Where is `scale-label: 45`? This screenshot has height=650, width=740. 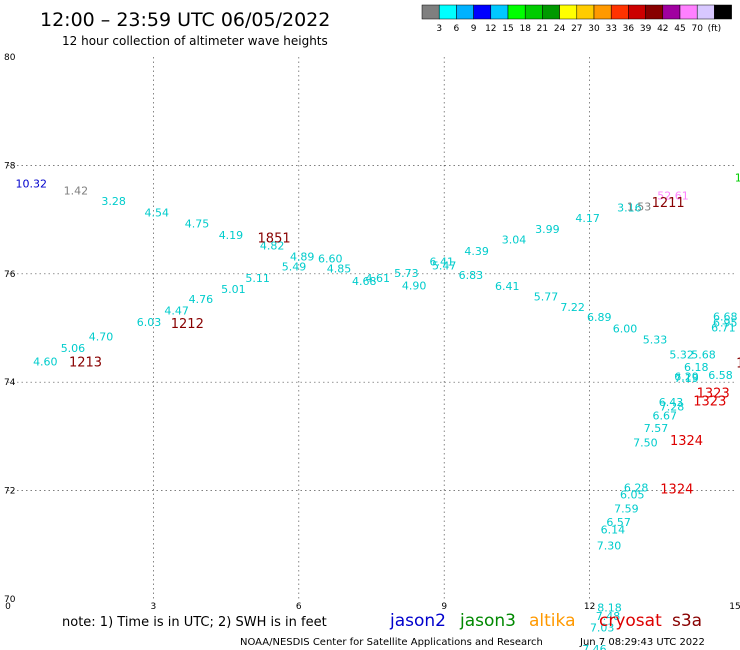 scale-label: 45 is located at coordinates (679, 29).